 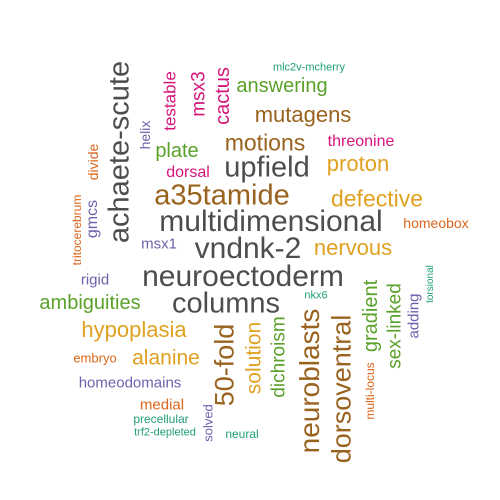 What do you see at coordinates (370, 391) in the screenshot?
I see `word-multi-locus: multi-locus` at bounding box center [370, 391].